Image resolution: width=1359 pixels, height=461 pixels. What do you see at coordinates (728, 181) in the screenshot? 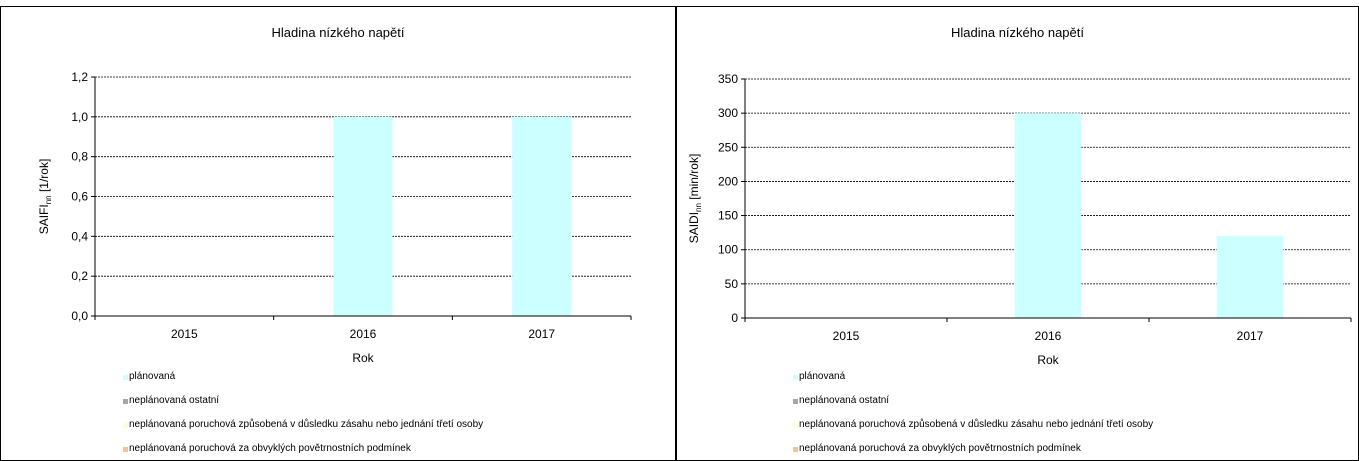
I see `y-tick-label: 200` at bounding box center [728, 181].